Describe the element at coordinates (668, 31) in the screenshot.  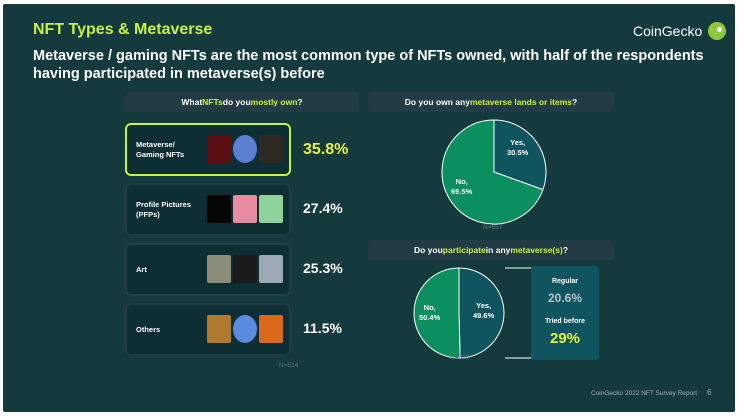
I see `logo-text: CoinGecko` at that location.